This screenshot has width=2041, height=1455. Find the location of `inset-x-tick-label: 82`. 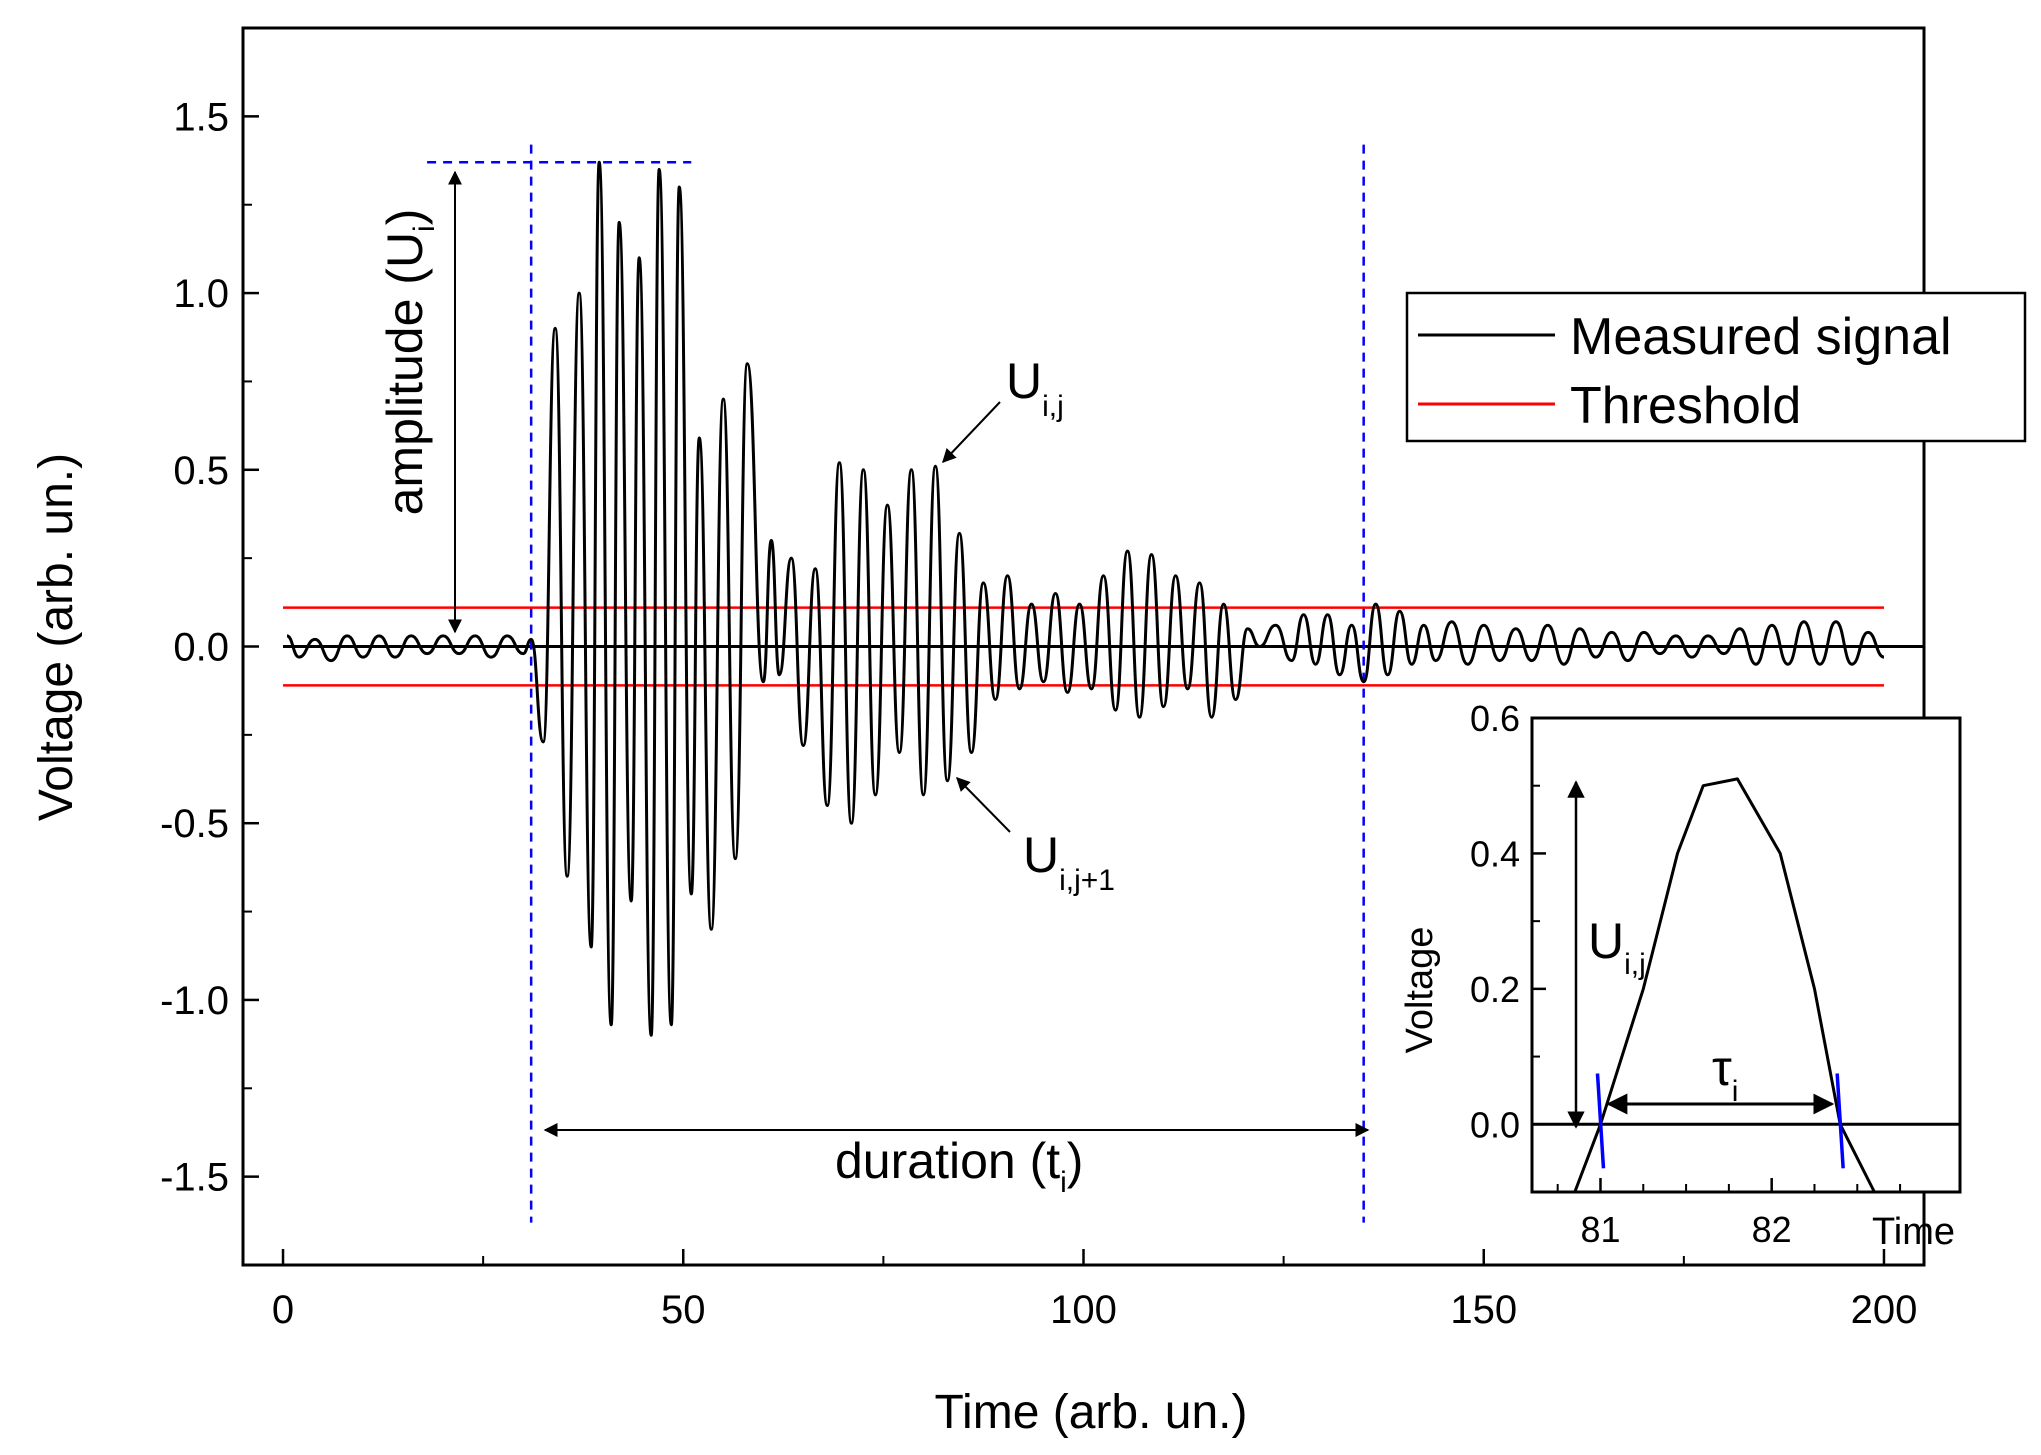

inset-x-tick-label: 82 is located at coordinates (1772, 1229).